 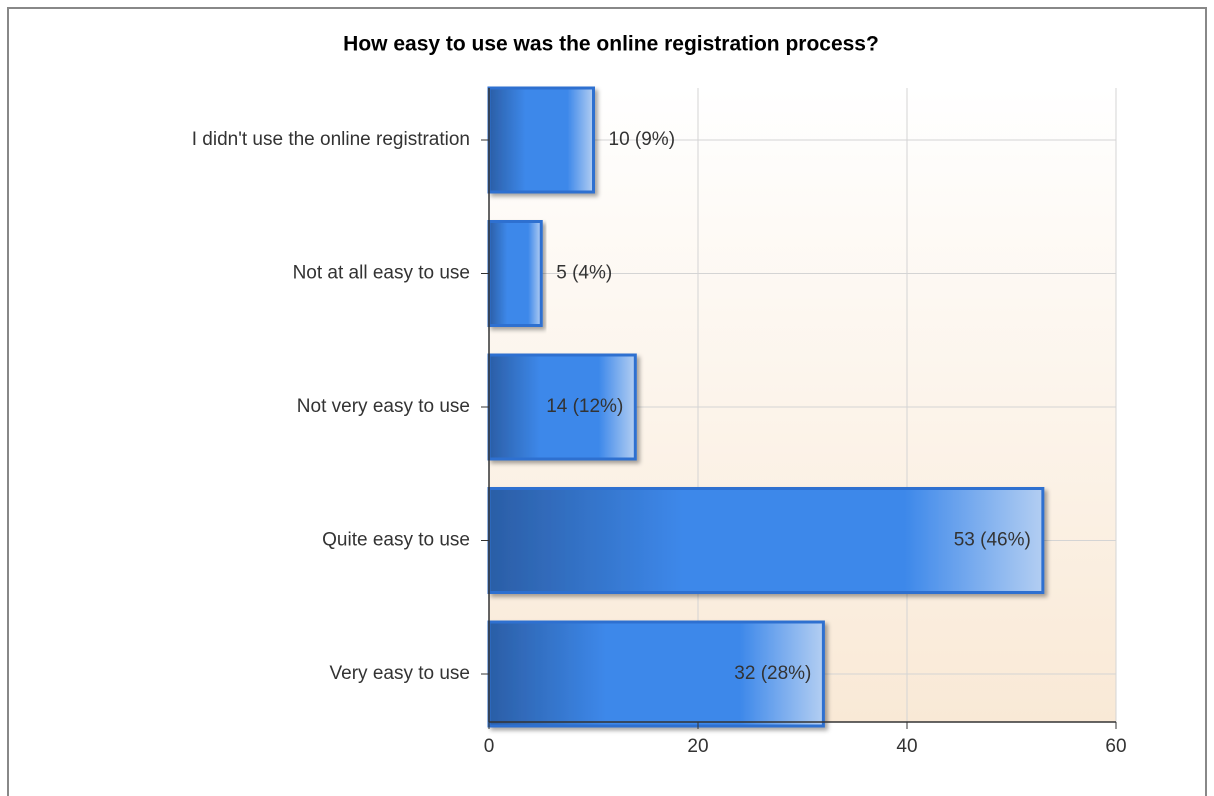 What do you see at coordinates (381, 273) in the screenshot?
I see `y-tick-label: Not at all easy to use` at bounding box center [381, 273].